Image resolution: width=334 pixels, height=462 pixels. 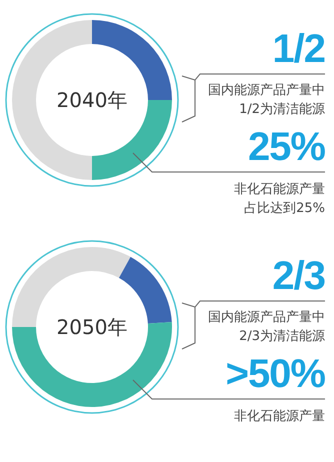 I want to click on text: >50%, so click(x=276, y=374).